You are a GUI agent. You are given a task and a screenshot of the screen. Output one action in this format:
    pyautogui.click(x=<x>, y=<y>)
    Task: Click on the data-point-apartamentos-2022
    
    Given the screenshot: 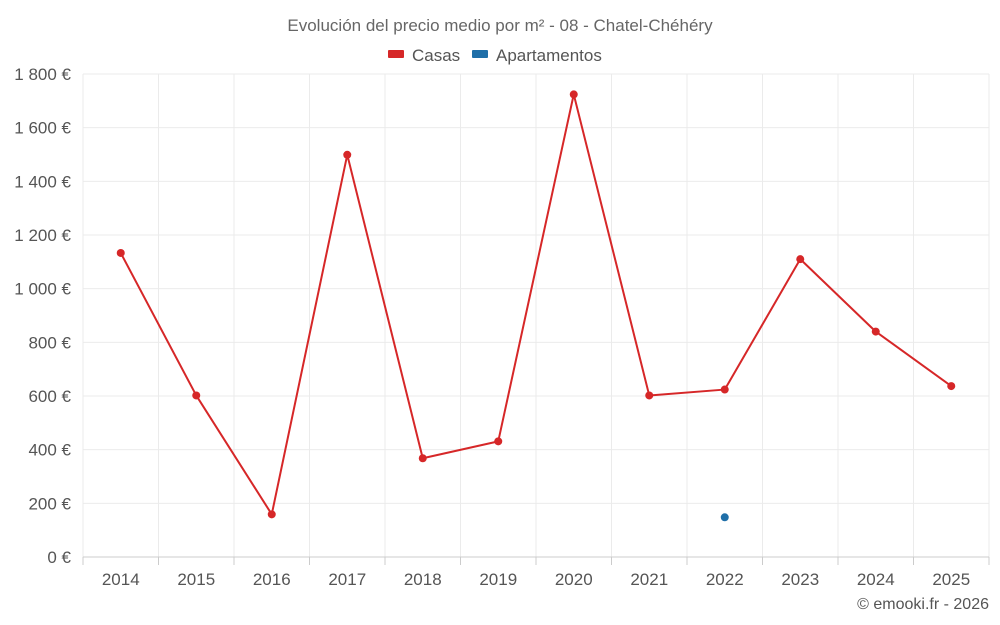 What is the action you would take?
    pyautogui.click(x=724, y=517)
    